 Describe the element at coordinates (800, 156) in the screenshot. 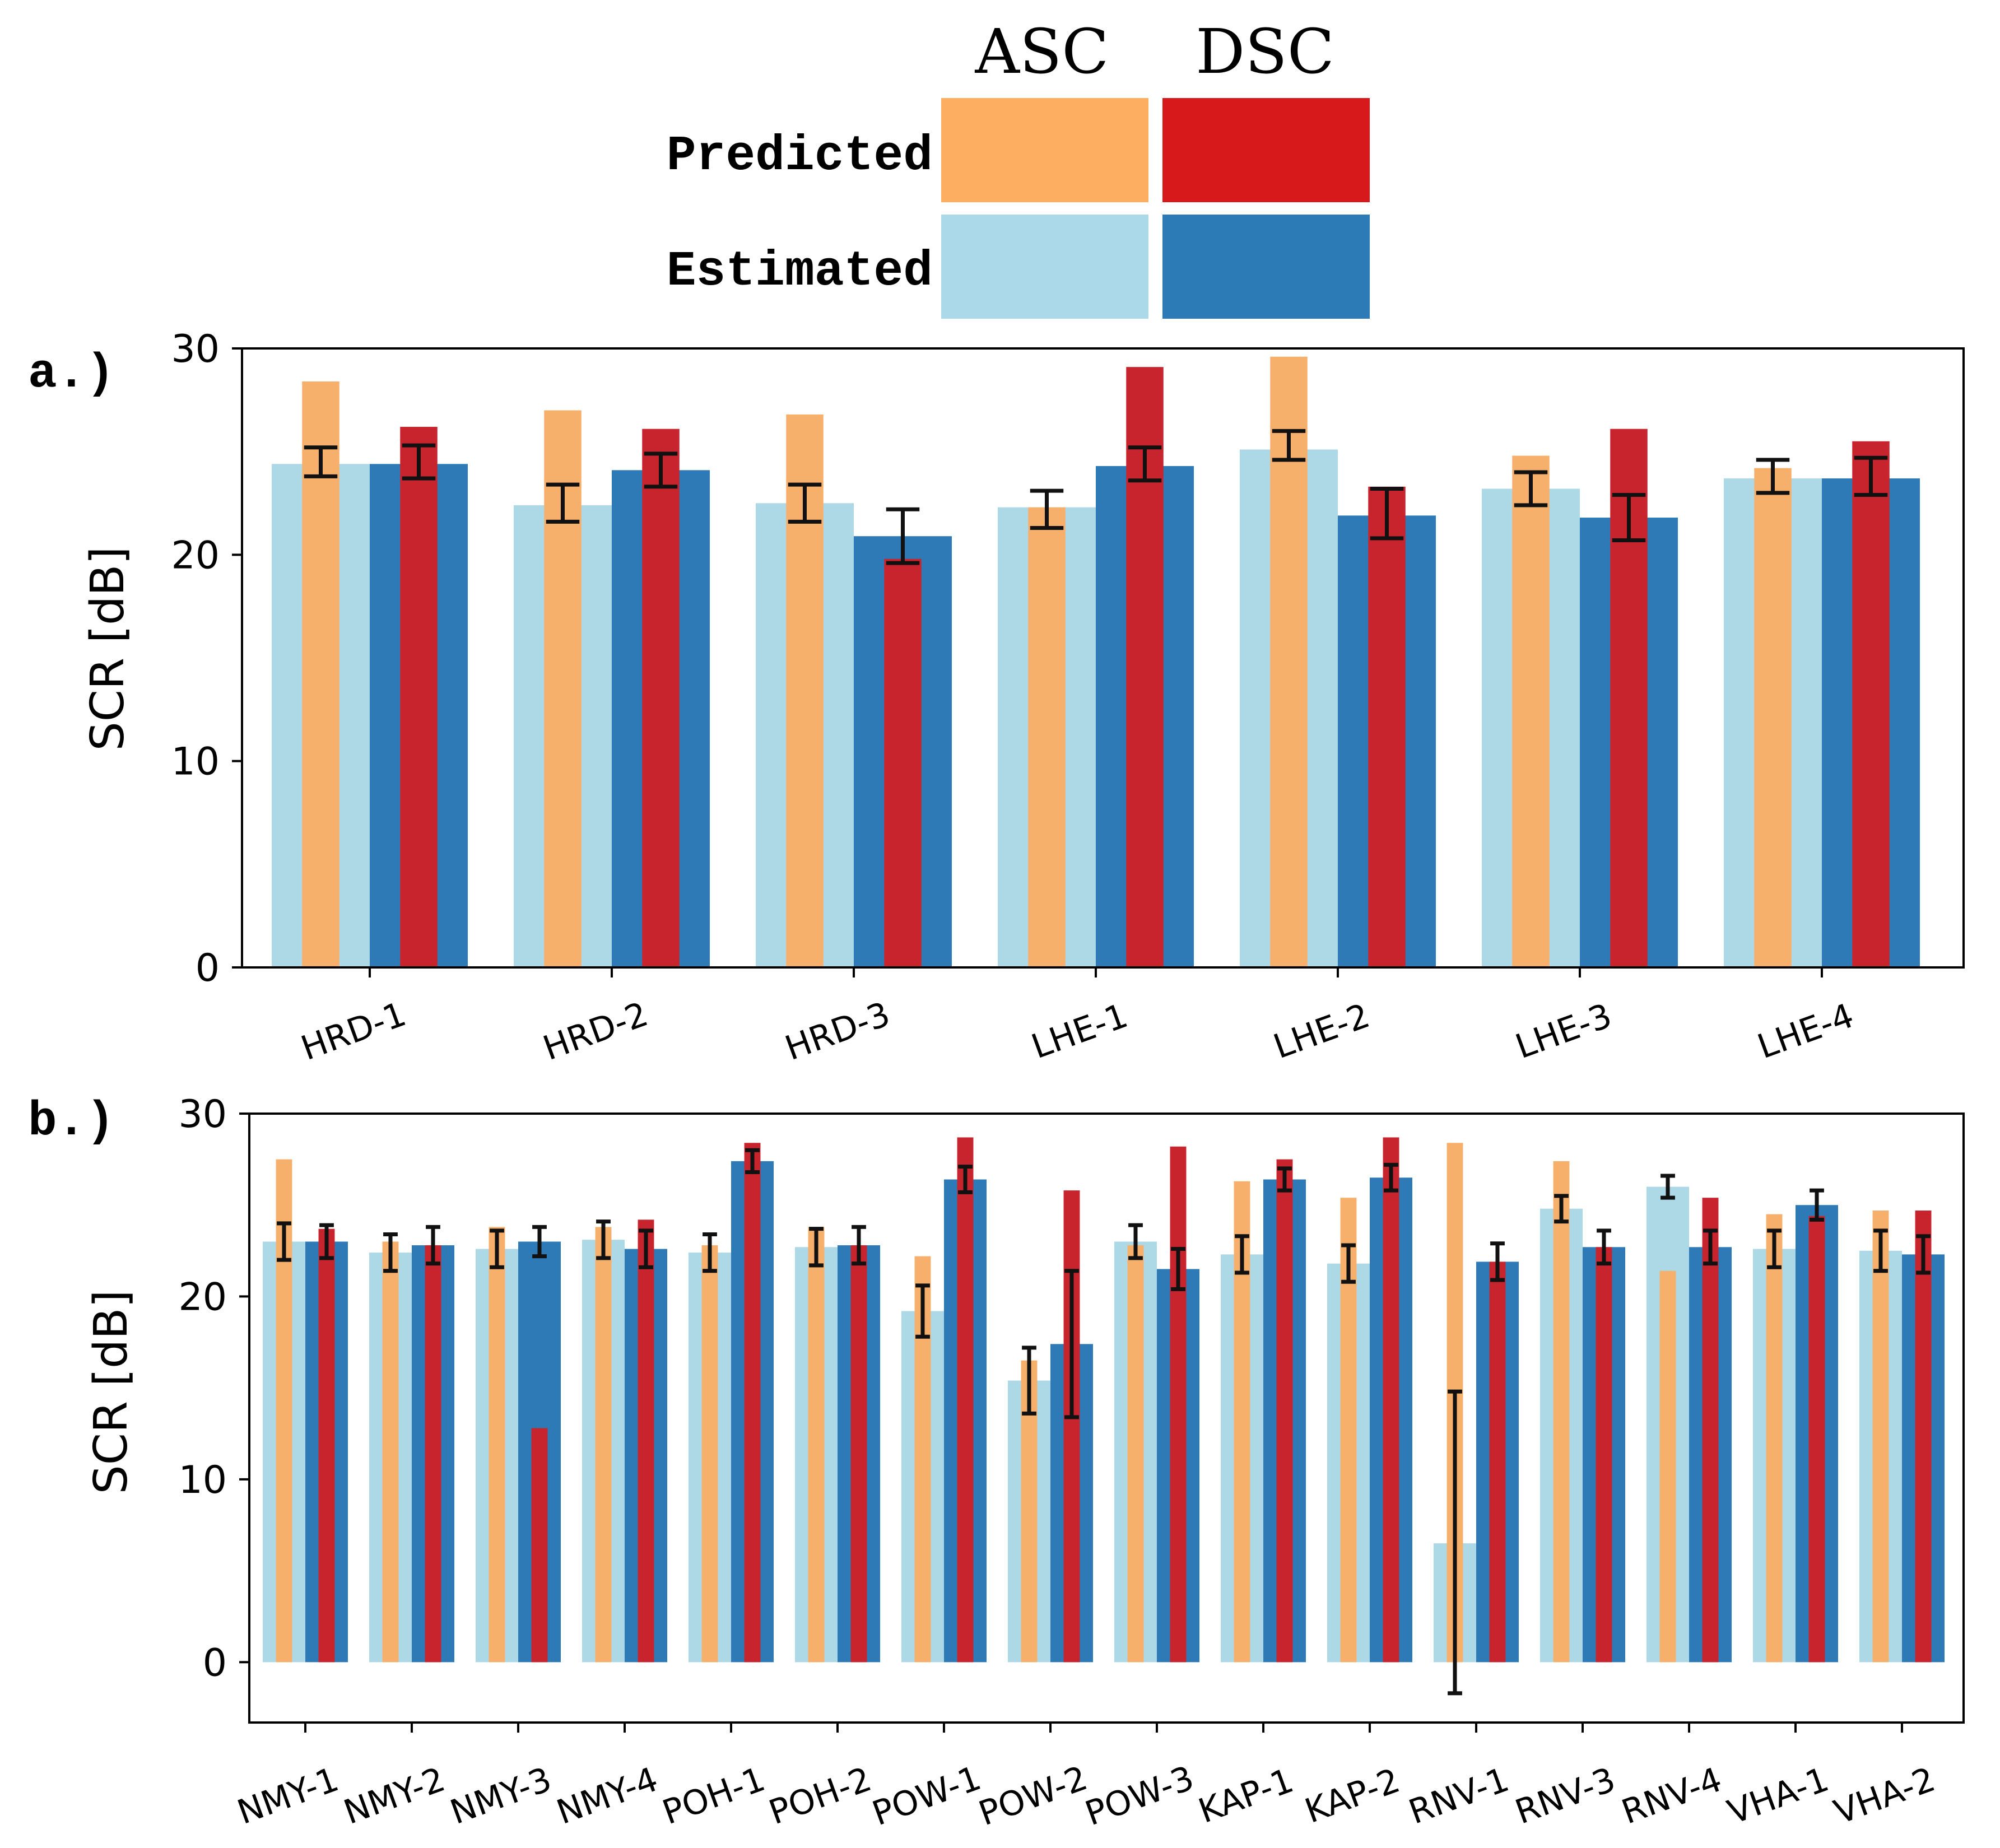

I see `legend-row-predicted: Predicted` at that location.